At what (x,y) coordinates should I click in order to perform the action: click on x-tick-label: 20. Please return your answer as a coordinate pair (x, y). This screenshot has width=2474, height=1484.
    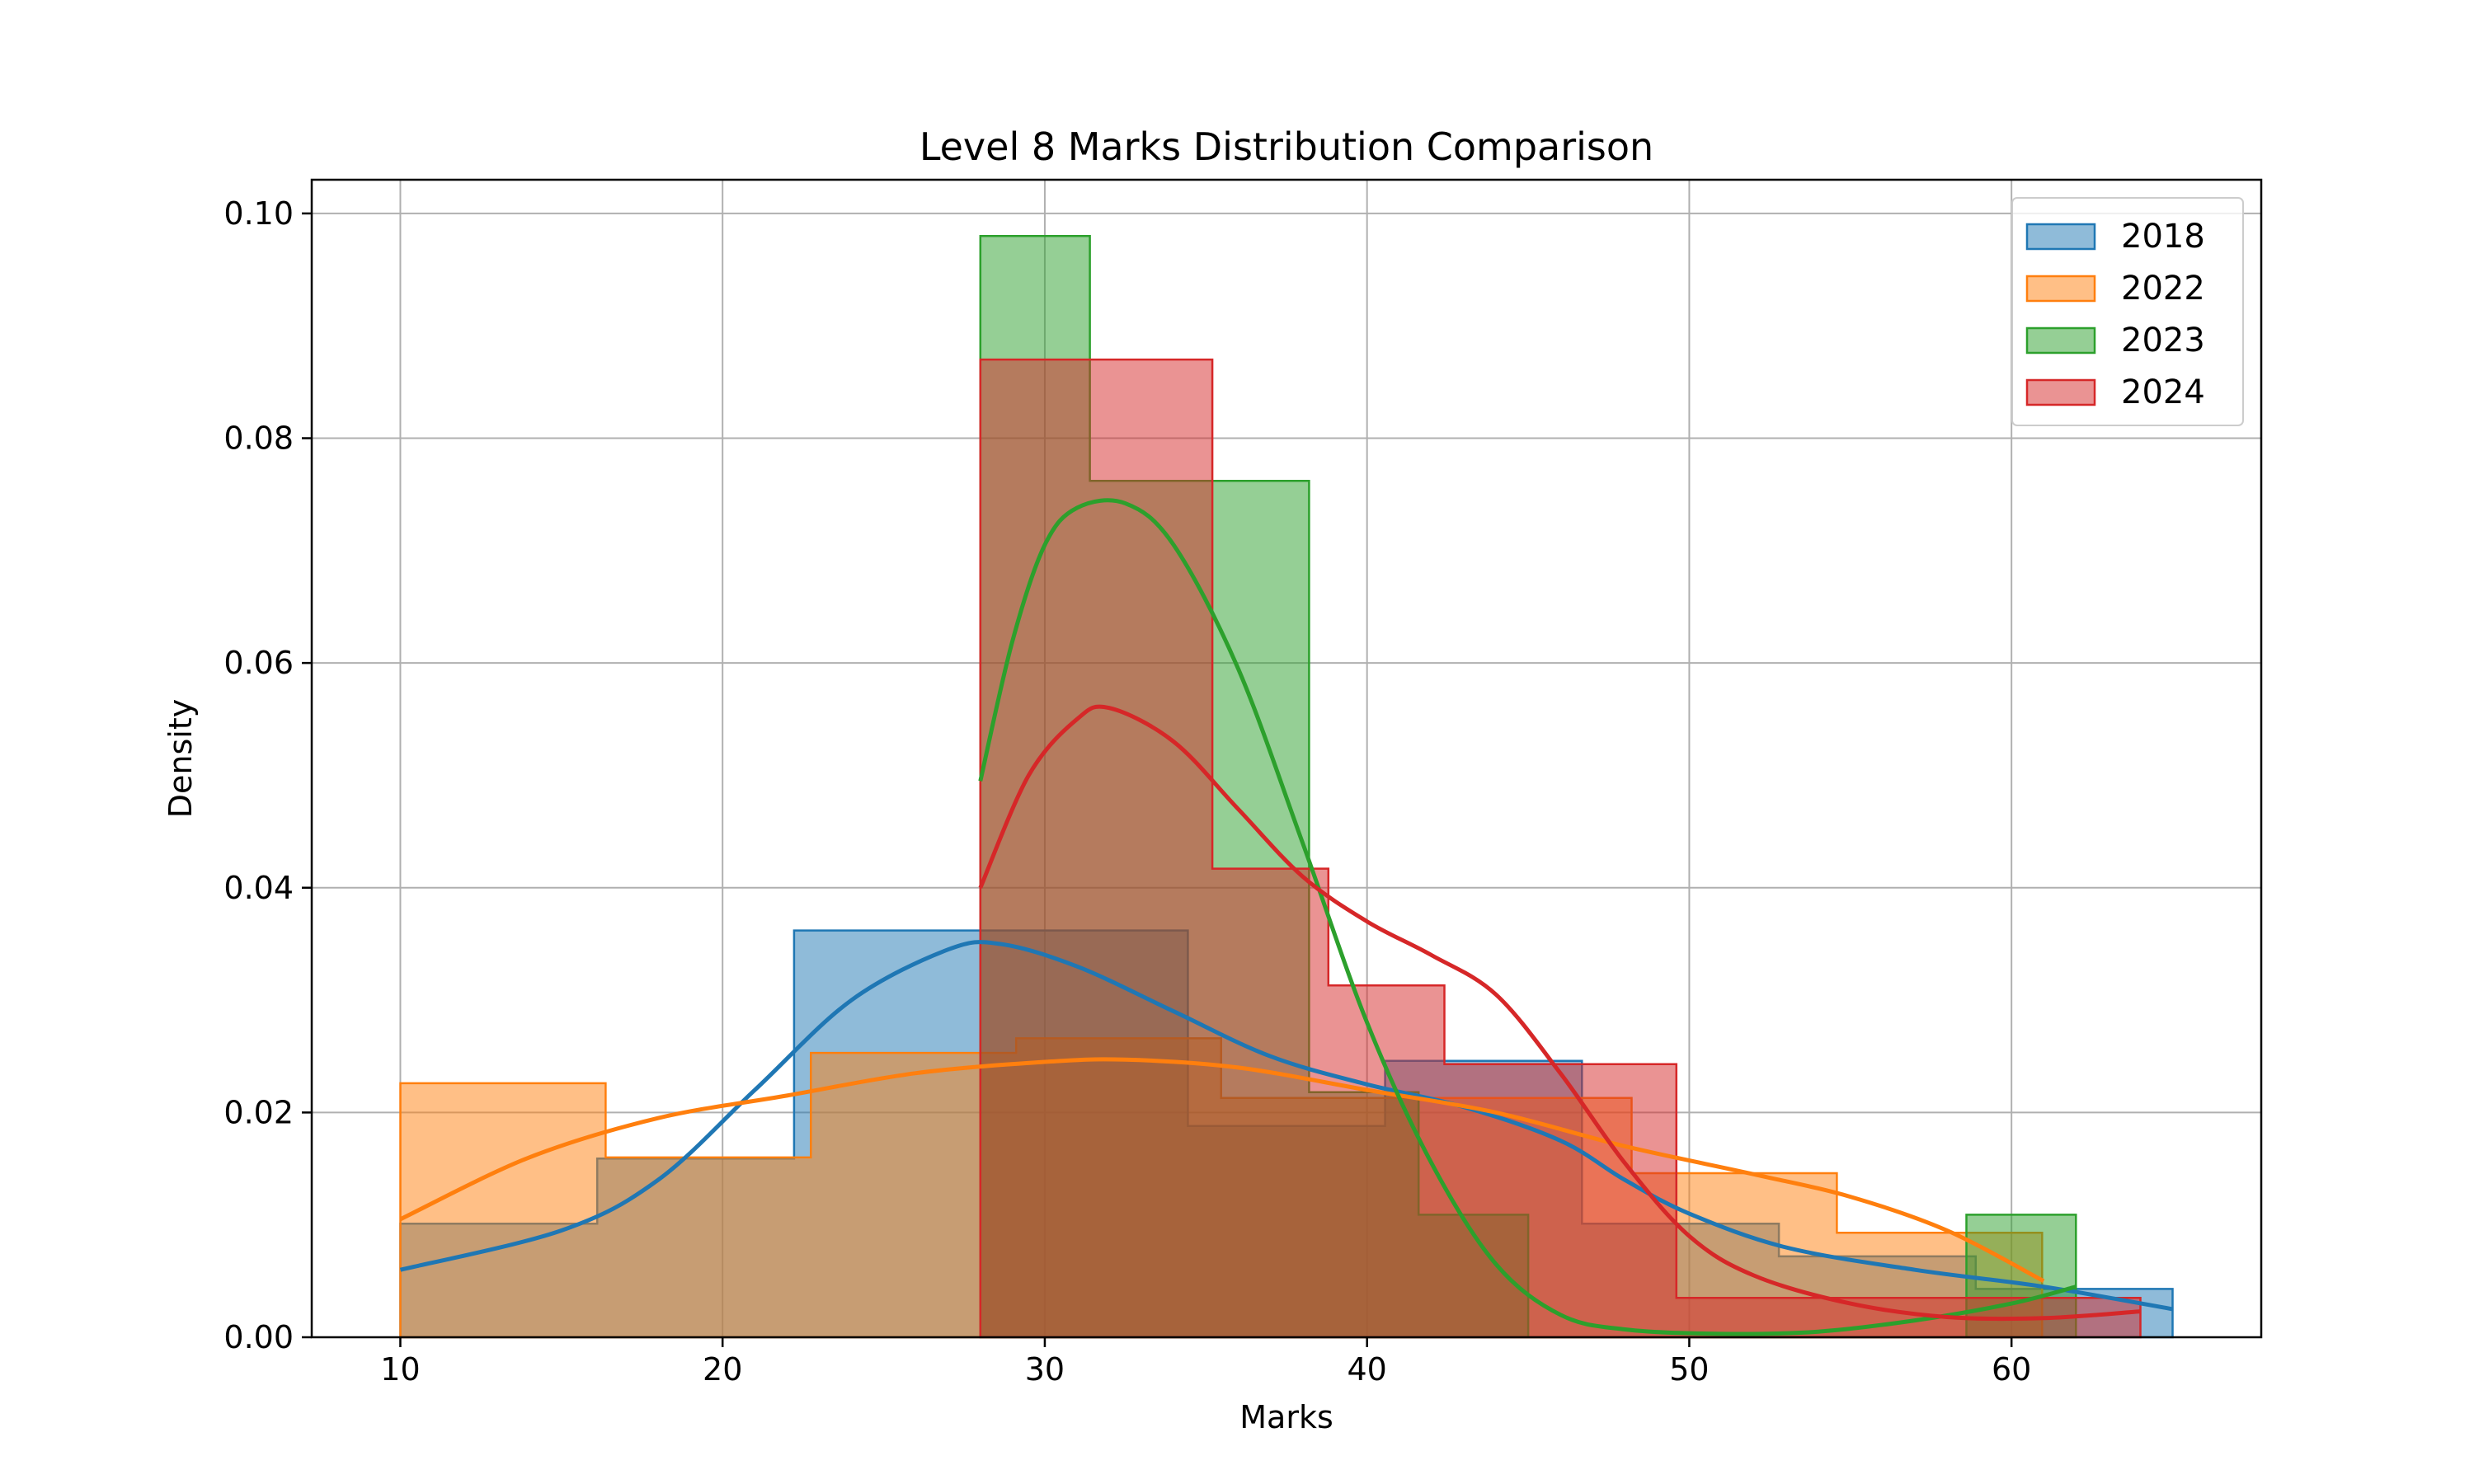
    Looking at the image, I should click on (722, 1369).